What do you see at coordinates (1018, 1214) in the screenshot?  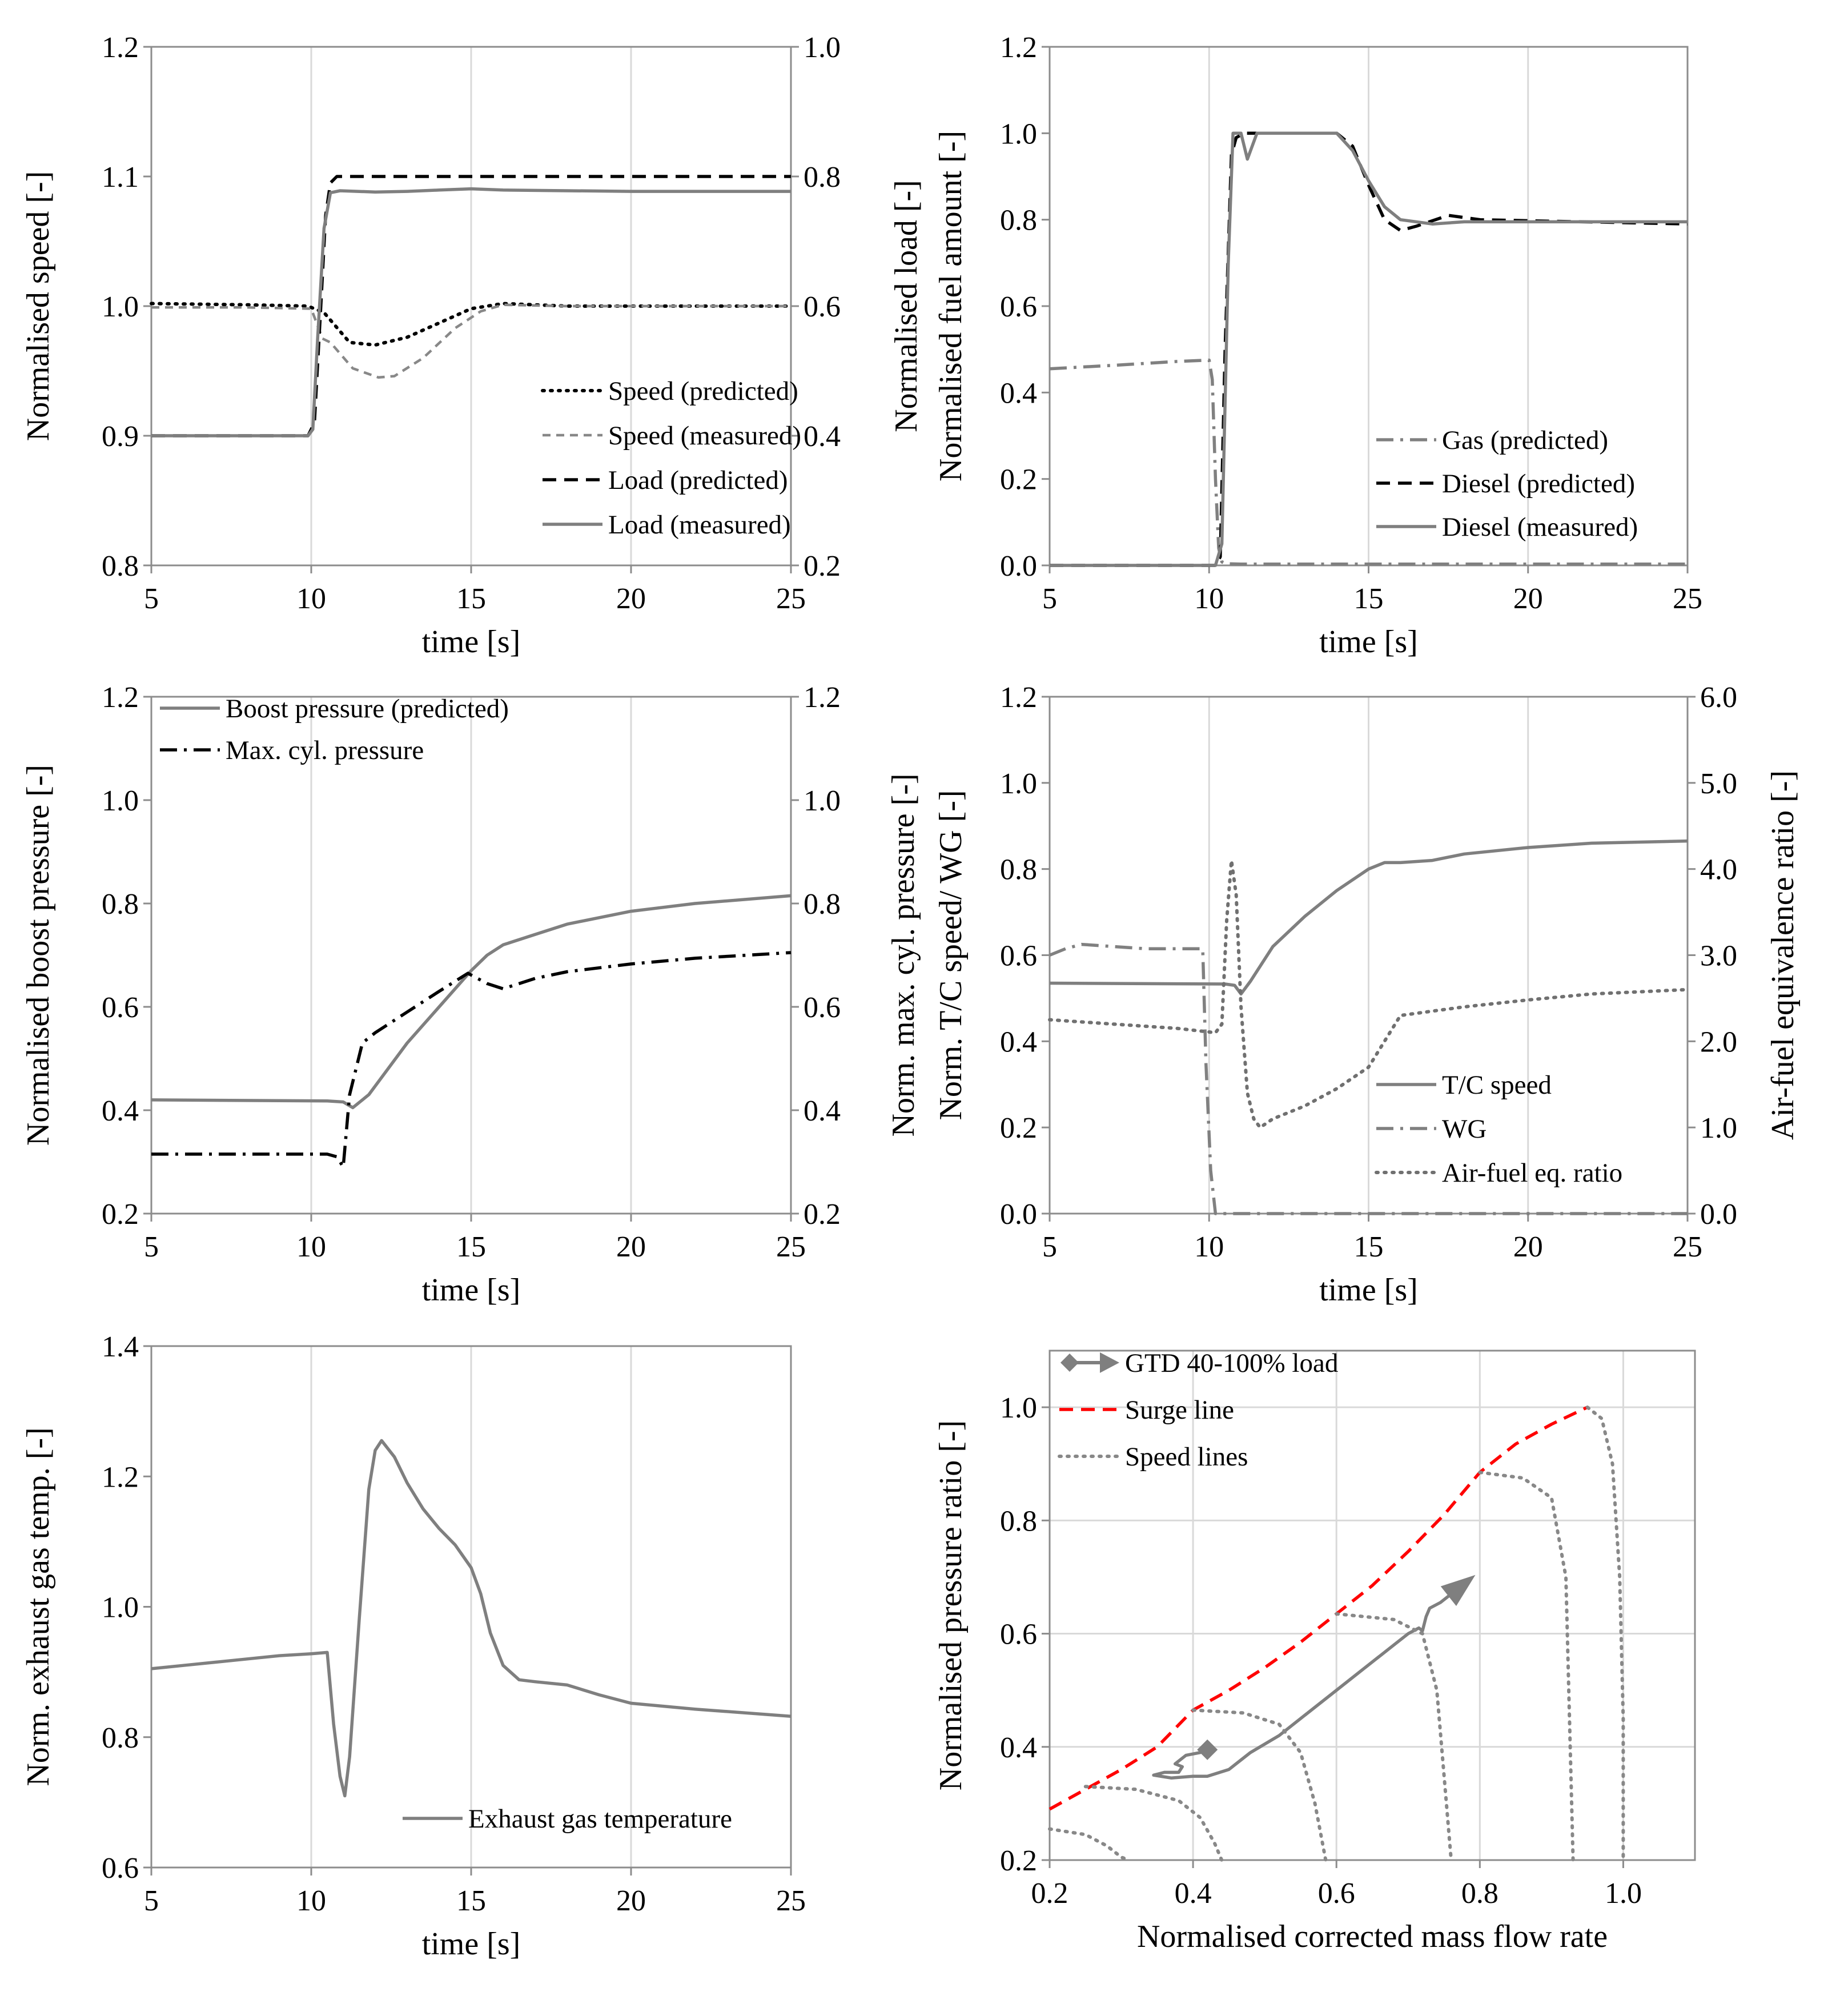 I see `y-tick-label: 0.0` at bounding box center [1018, 1214].